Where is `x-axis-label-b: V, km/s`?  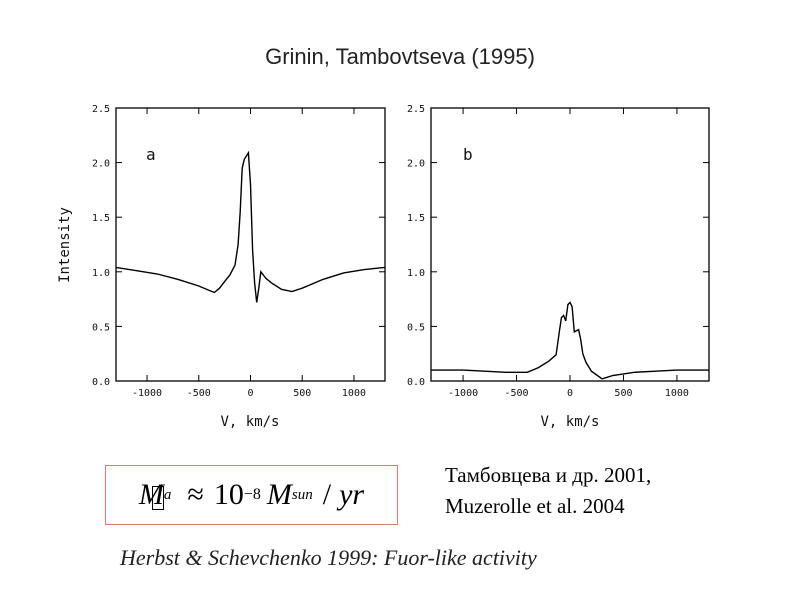
x-axis-label-b: V, km/s is located at coordinates (569, 422).